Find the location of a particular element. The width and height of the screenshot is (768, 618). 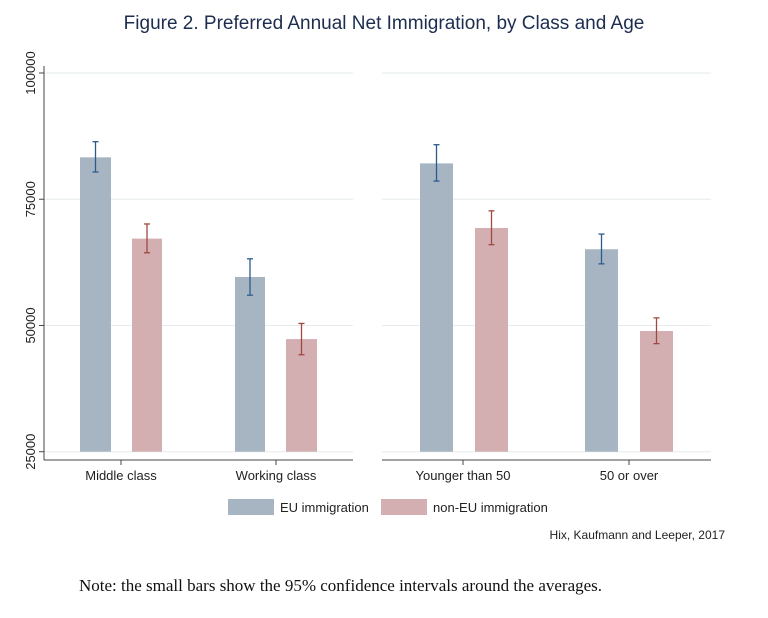

legend-swatch-noneu is located at coordinates (404, 507).